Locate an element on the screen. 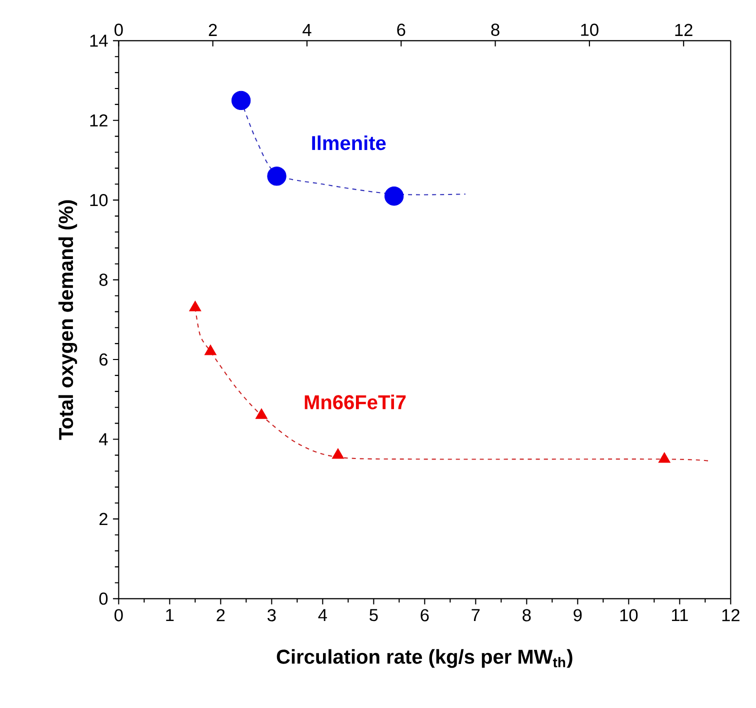  x2-tick-label: 2 is located at coordinates (212, 30).